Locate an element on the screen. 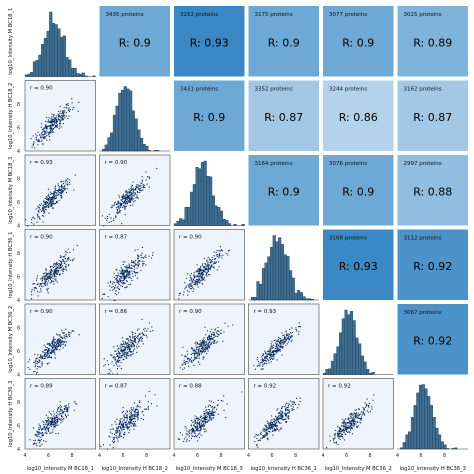 This screenshot has height=474, width=474. x-axis-label: log10_Intensity M BC18_3 is located at coordinates (209, 469).